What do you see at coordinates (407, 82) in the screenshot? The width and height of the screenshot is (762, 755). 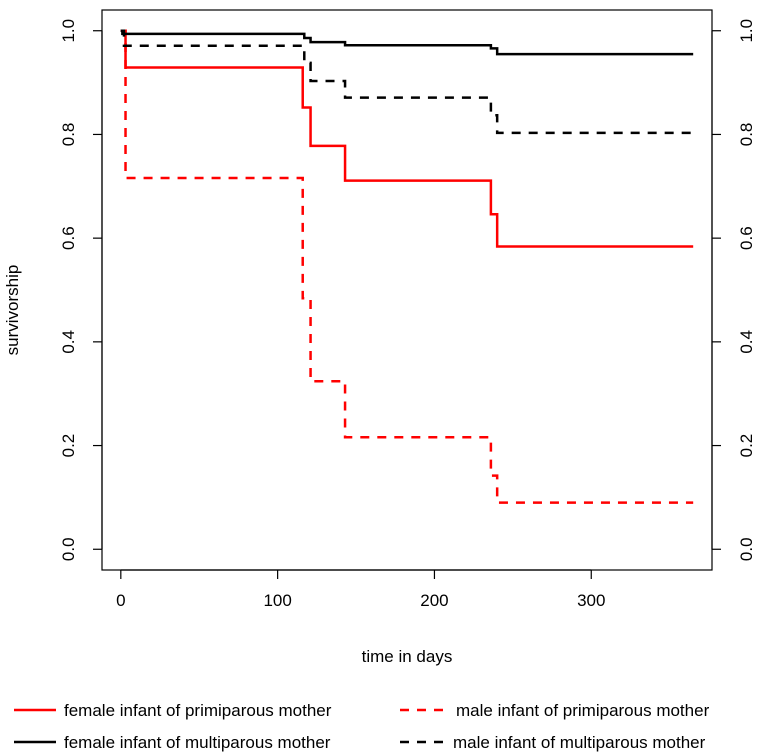 I see `series-line-male-infant-of-multiparous-mother` at bounding box center [407, 82].